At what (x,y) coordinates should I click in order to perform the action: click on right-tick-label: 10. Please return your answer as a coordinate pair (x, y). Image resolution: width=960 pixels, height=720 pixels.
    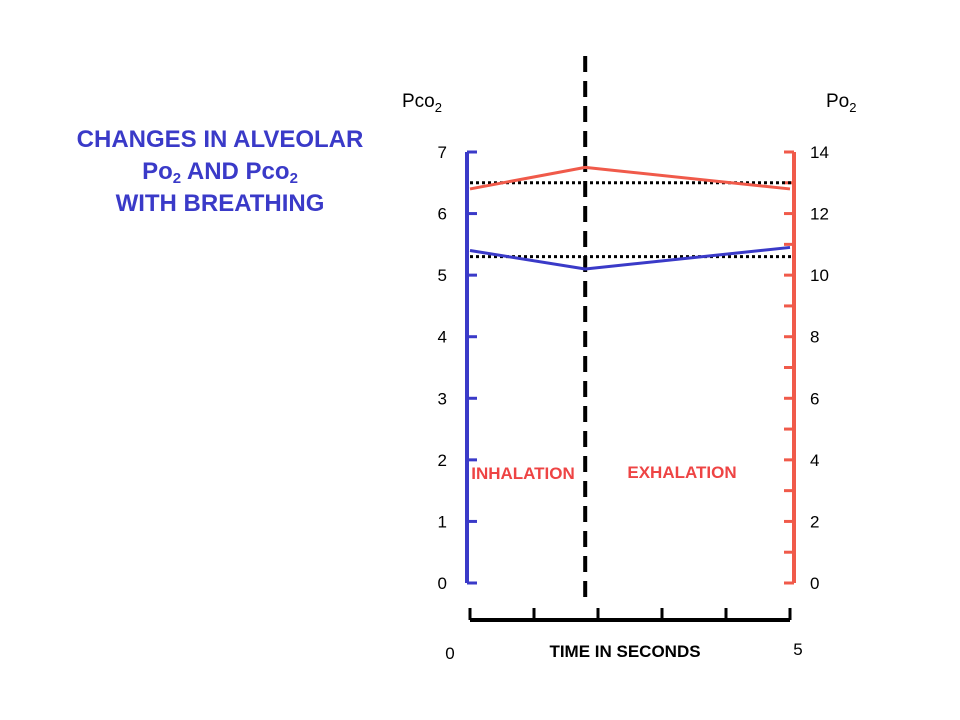
    Looking at the image, I should click on (819, 275).